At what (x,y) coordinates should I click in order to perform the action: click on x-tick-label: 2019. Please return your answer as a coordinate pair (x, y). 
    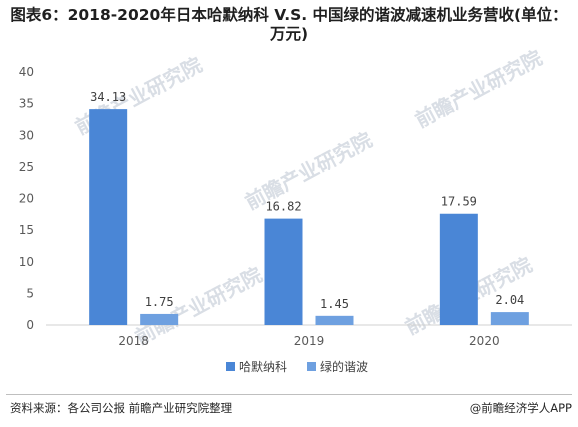
    Looking at the image, I should click on (309, 341).